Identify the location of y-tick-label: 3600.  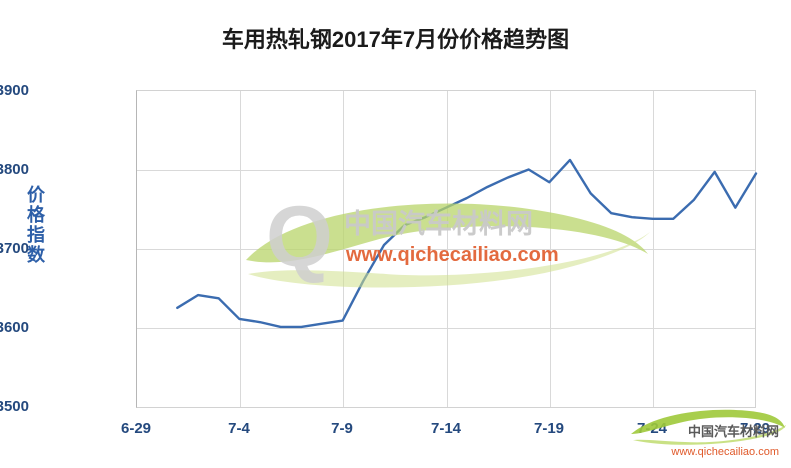
(14, 327).